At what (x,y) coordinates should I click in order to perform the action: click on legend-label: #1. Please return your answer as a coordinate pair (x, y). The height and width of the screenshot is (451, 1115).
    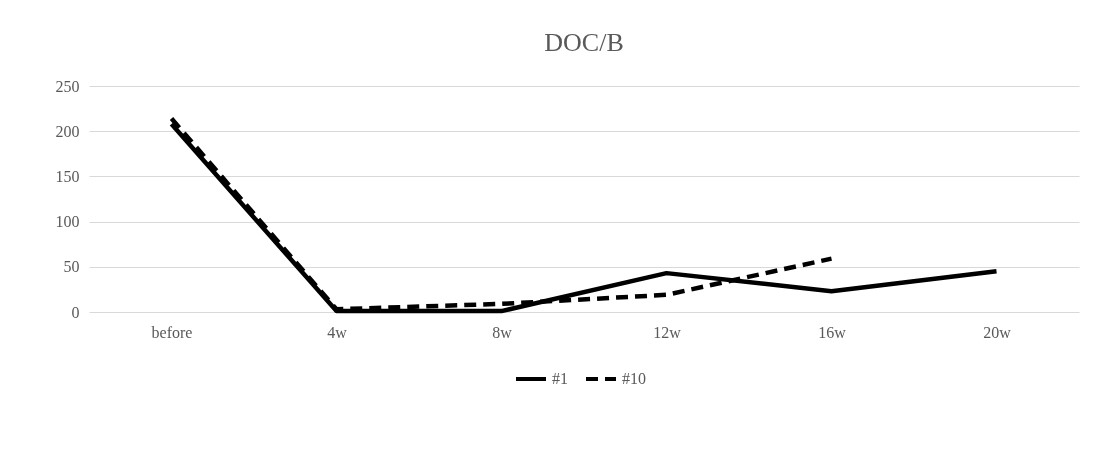
    Looking at the image, I should click on (560, 378).